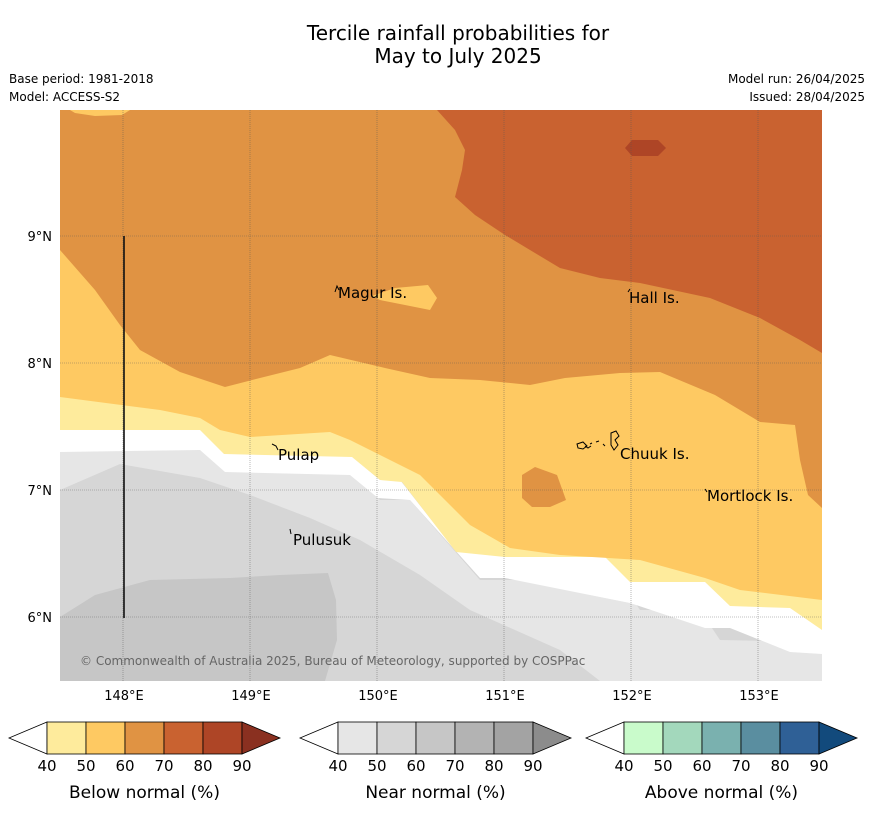  I want to click on lon-tick-150e: 150°E, so click(378, 696).